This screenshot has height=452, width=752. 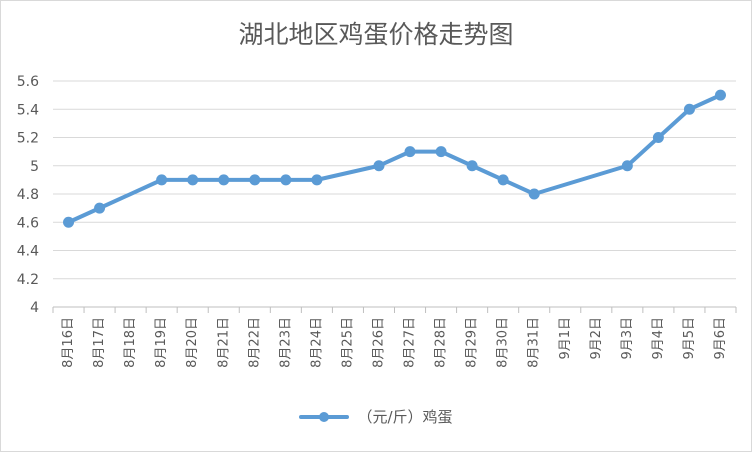 What do you see at coordinates (347, 342) in the screenshot?
I see `x-tick-label: 8月25日` at bounding box center [347, 342].